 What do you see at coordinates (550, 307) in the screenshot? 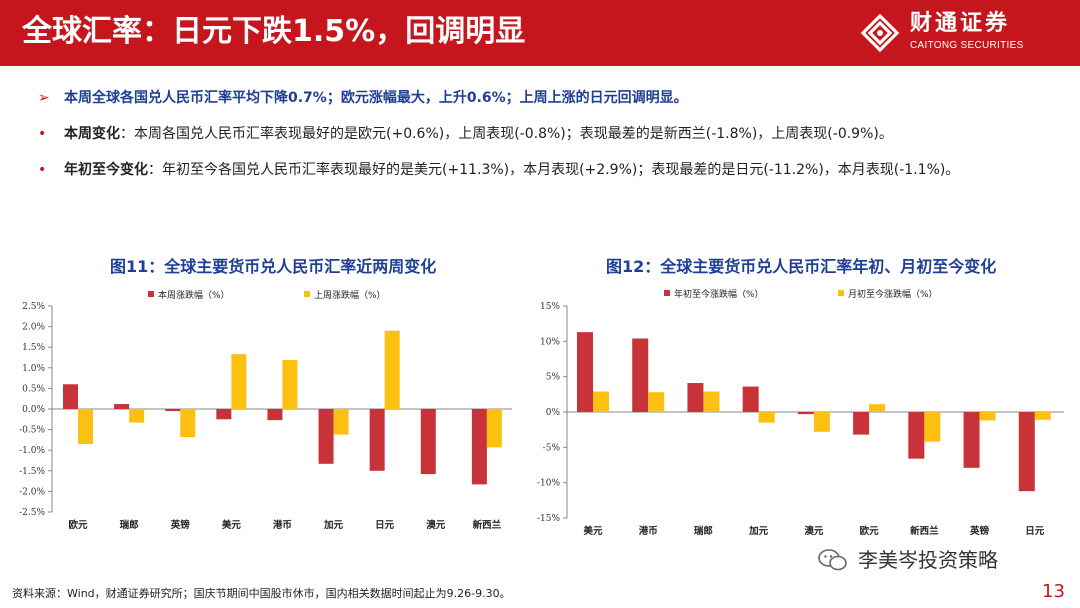
I see `y-tick-label: 15%` at bounding box center [550, 307].